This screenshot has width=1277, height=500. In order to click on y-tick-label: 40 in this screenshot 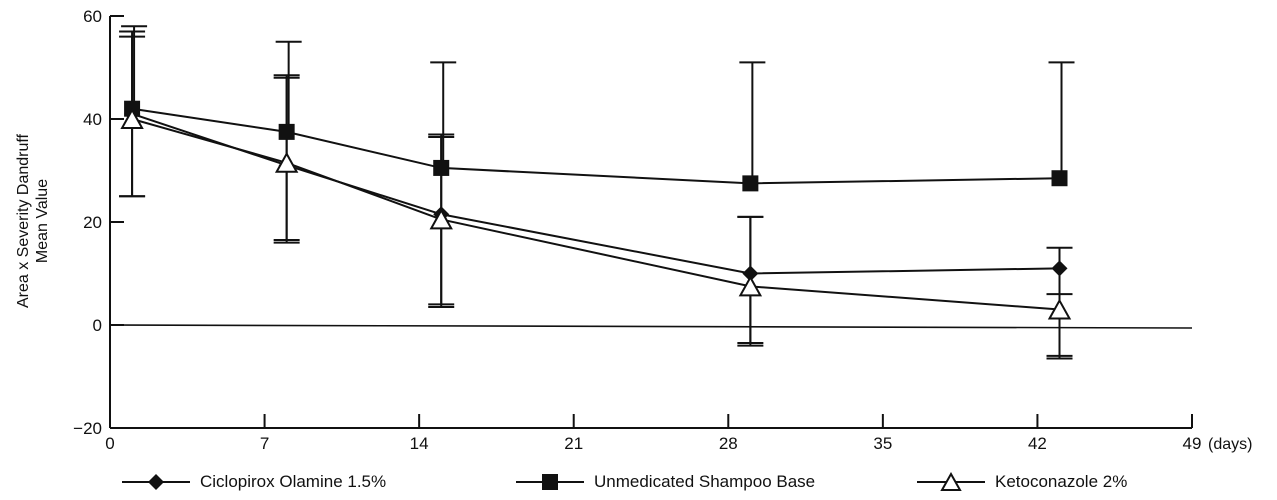, I will do `click(92, 119)`.